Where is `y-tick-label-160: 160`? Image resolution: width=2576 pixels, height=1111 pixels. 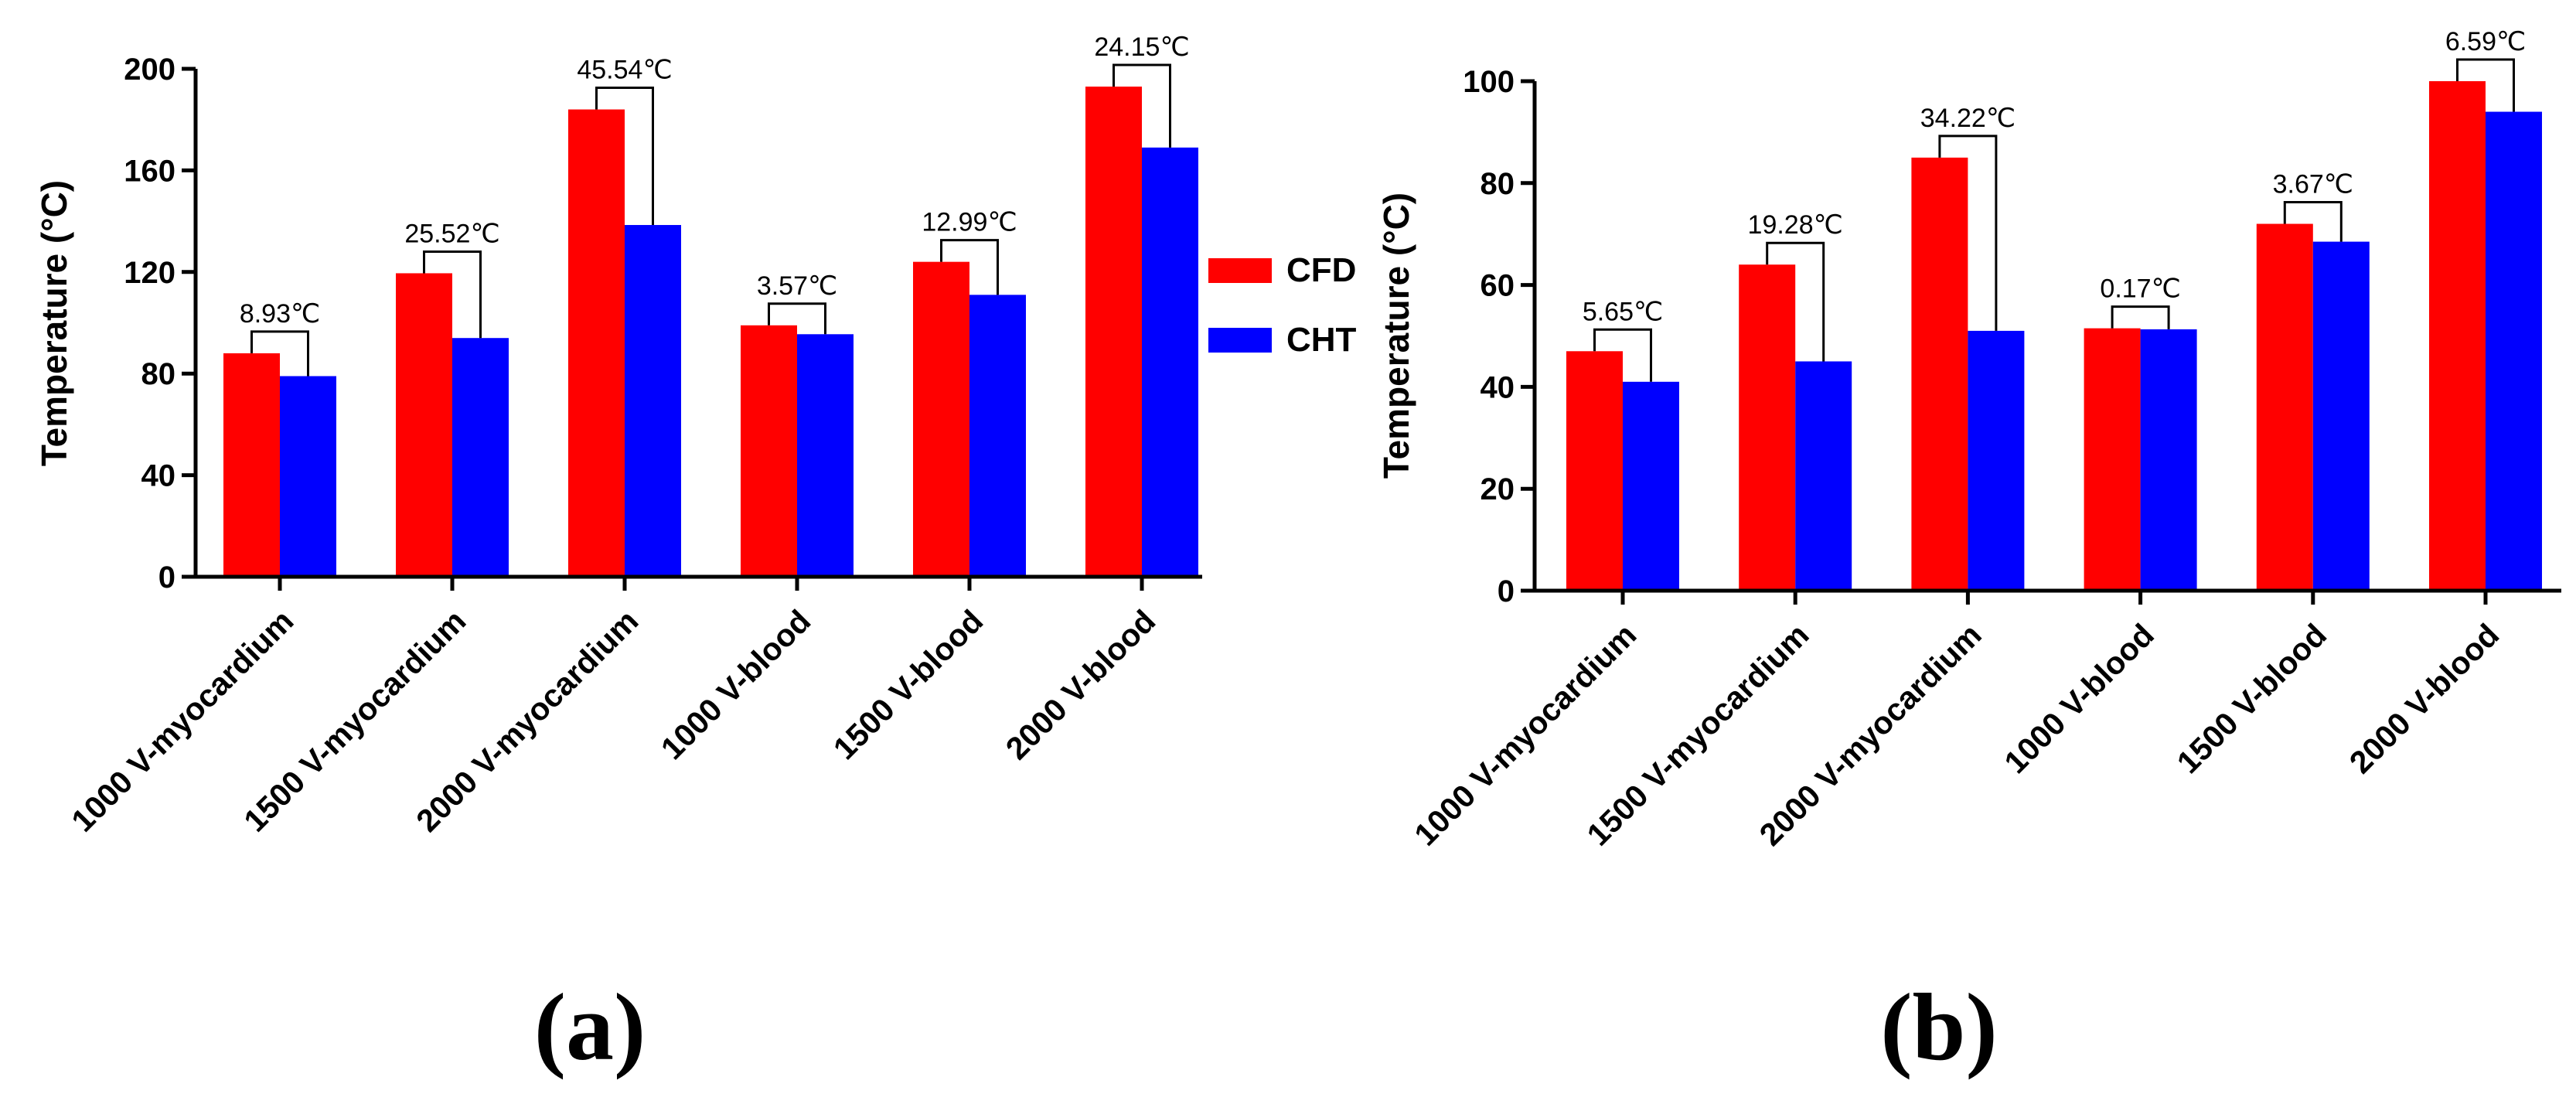 y-tick-label-160: 160 is located at coordinates (149, 171).